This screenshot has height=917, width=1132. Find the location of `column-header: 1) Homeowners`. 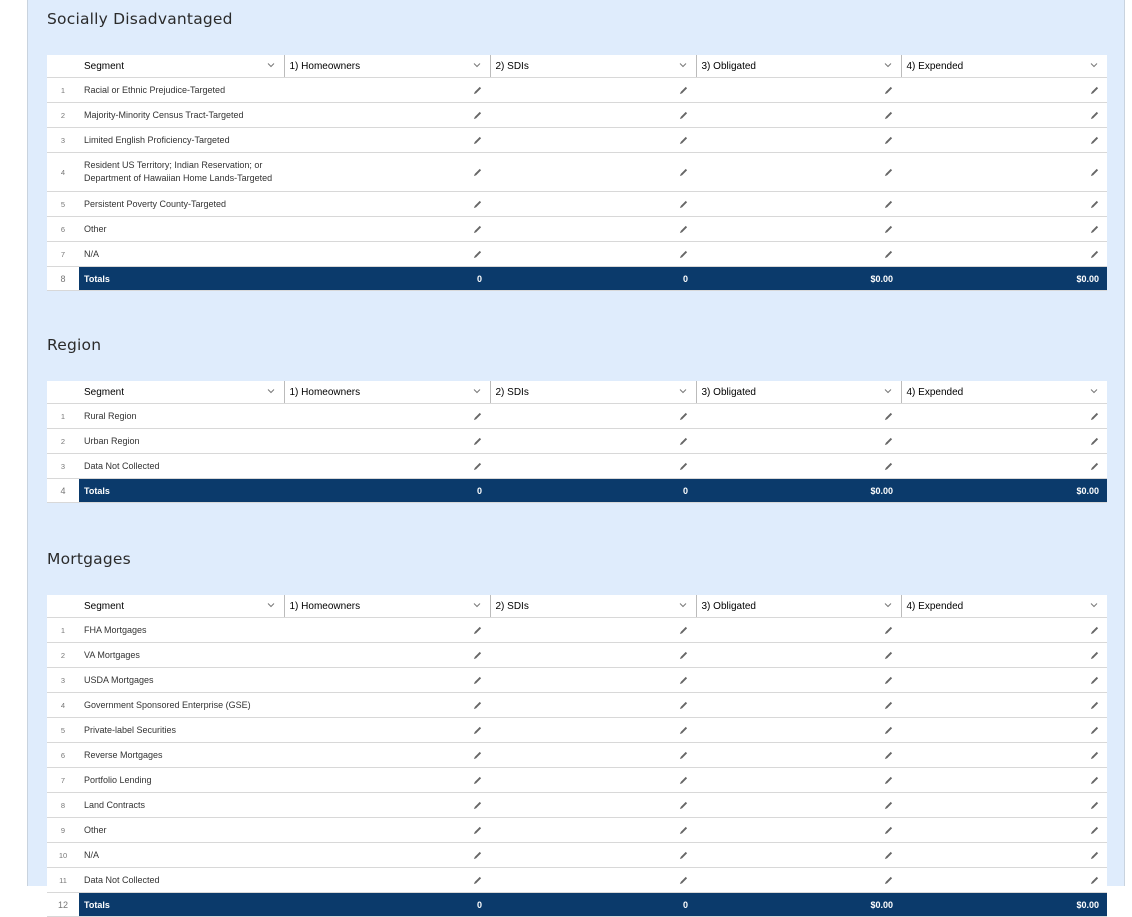

column-header: 1) Homeowners is located at coordinates (386, 606).